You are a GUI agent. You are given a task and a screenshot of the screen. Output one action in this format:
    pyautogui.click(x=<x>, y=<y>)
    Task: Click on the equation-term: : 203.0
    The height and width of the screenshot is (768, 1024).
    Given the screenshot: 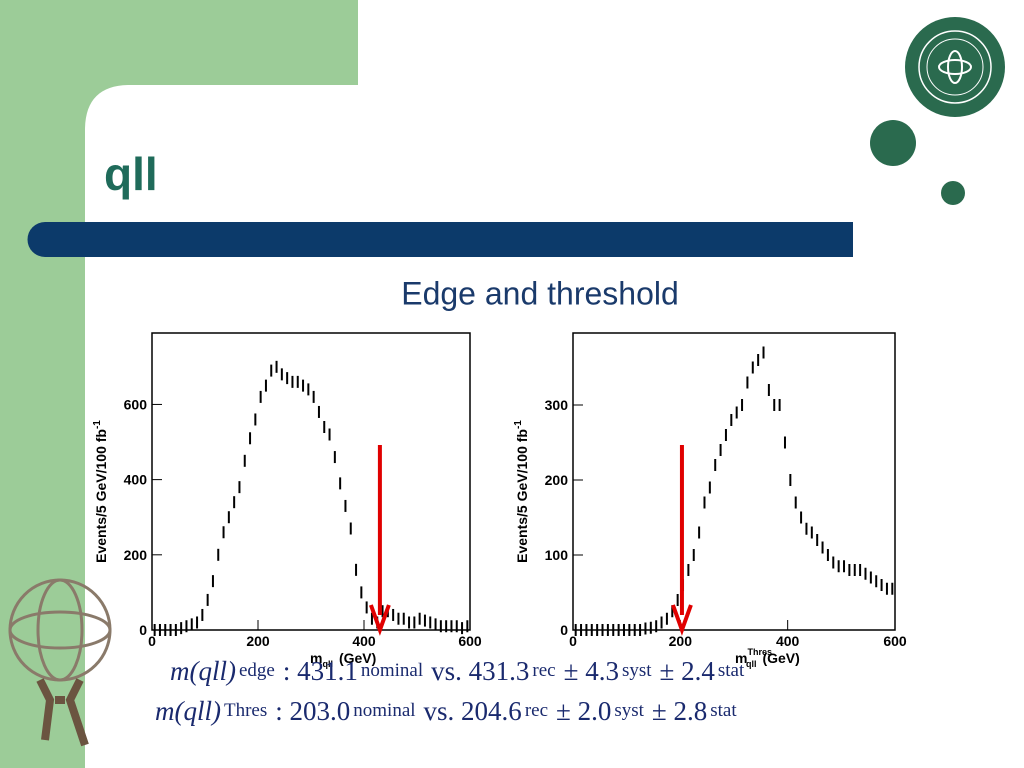 What is the action you would take?
    pyautogui.click(x=312, y=711)
    